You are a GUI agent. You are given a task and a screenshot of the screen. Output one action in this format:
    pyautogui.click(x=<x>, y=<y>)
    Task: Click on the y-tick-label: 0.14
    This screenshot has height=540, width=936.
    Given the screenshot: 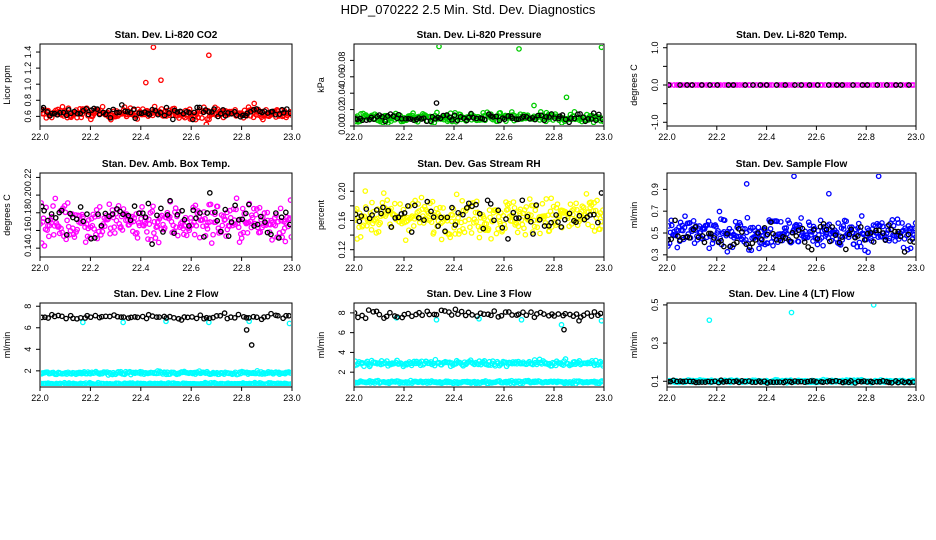 What is the action you would take?
    pyautogui.click(x=28, y=248)
    